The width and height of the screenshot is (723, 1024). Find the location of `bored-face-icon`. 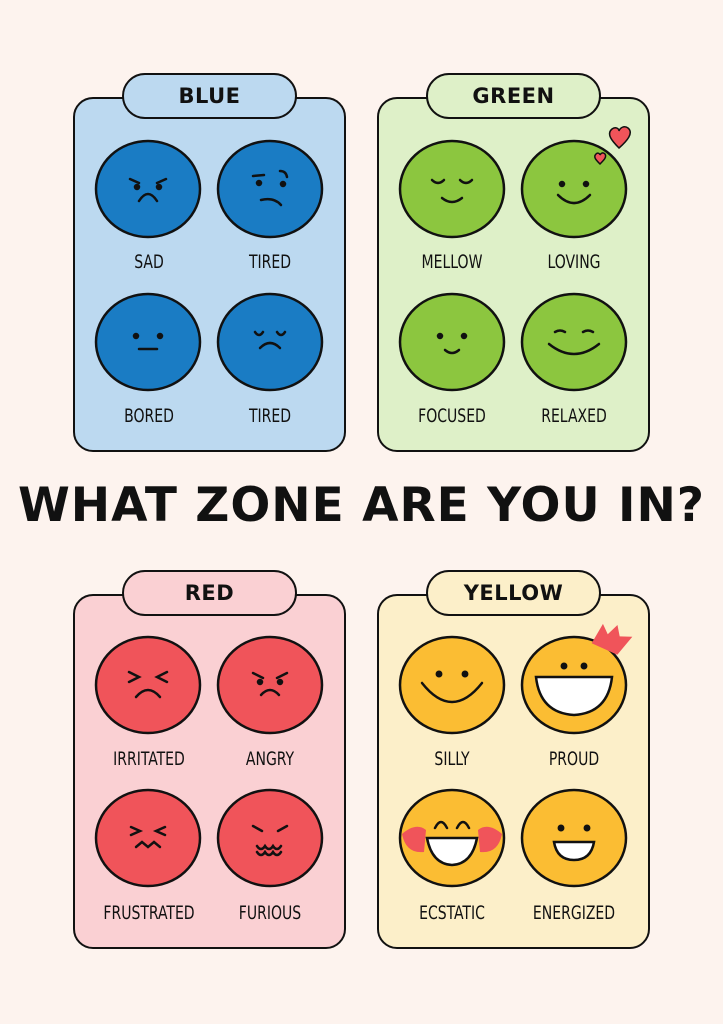

bored-face-icon is located at coordinates (148, 342).